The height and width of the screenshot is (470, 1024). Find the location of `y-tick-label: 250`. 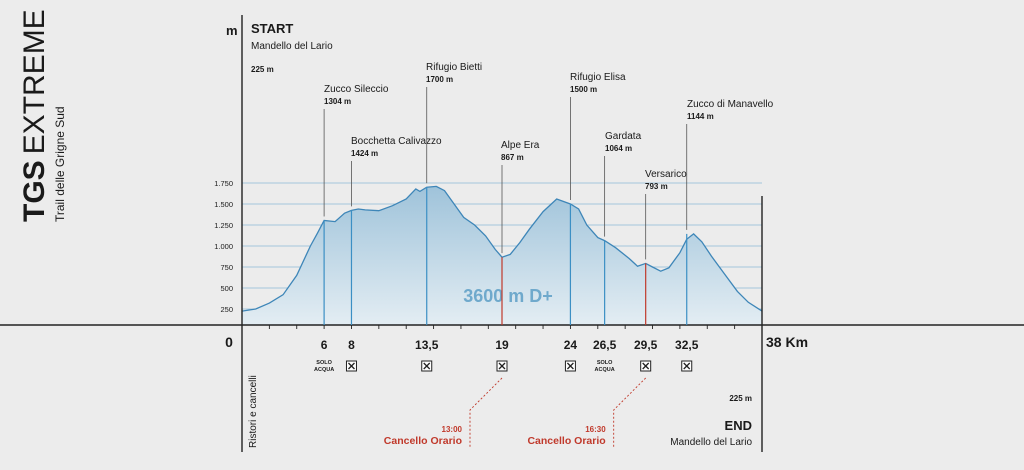

y-tick-label: 250 is located at coordinates (226, 309).